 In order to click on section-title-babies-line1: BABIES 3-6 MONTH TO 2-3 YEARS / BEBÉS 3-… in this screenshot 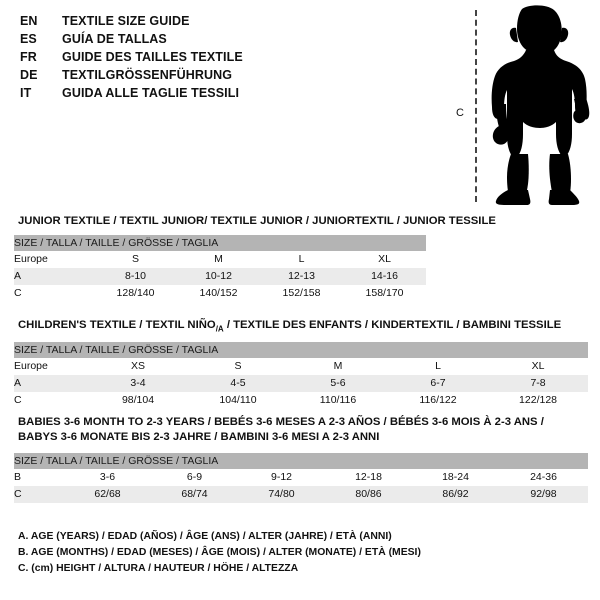, I will do `click(281, 422)`.